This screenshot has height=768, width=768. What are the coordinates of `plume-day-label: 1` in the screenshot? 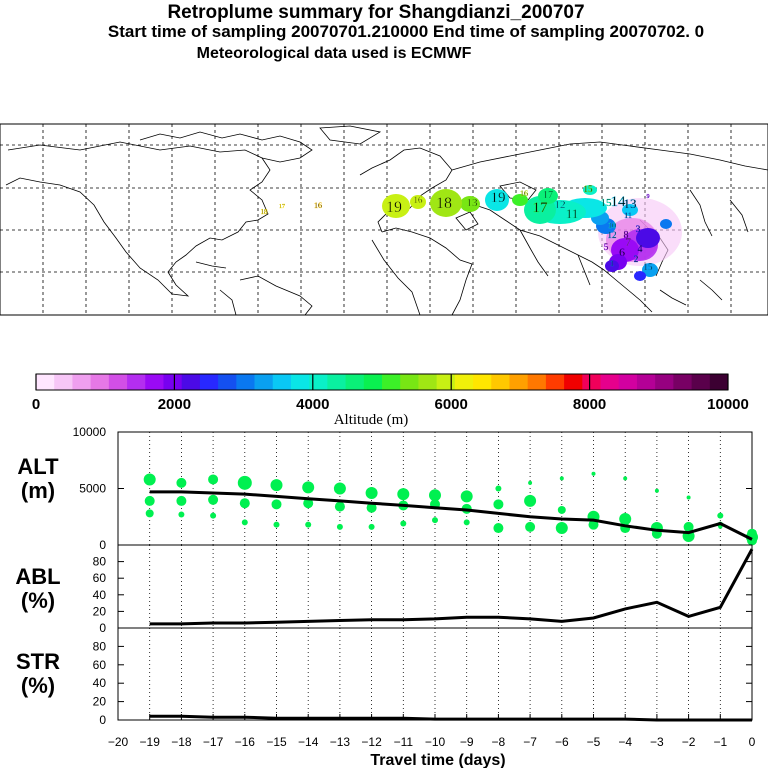 It's located at (612, 263).